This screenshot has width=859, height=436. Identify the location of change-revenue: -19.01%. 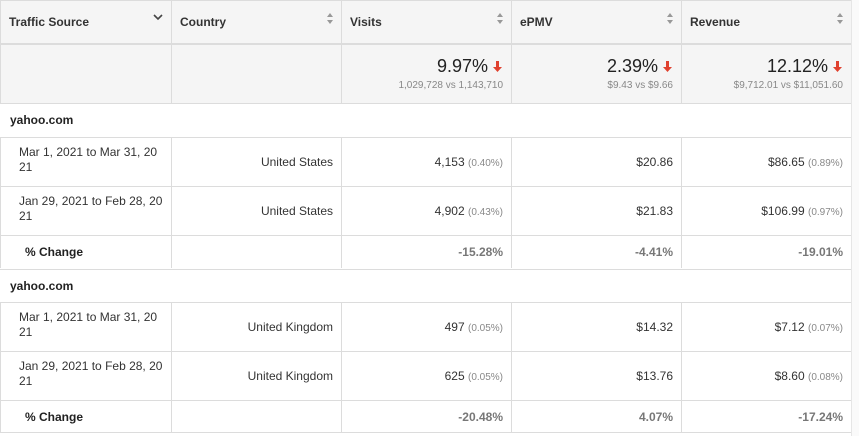
(820, 252).